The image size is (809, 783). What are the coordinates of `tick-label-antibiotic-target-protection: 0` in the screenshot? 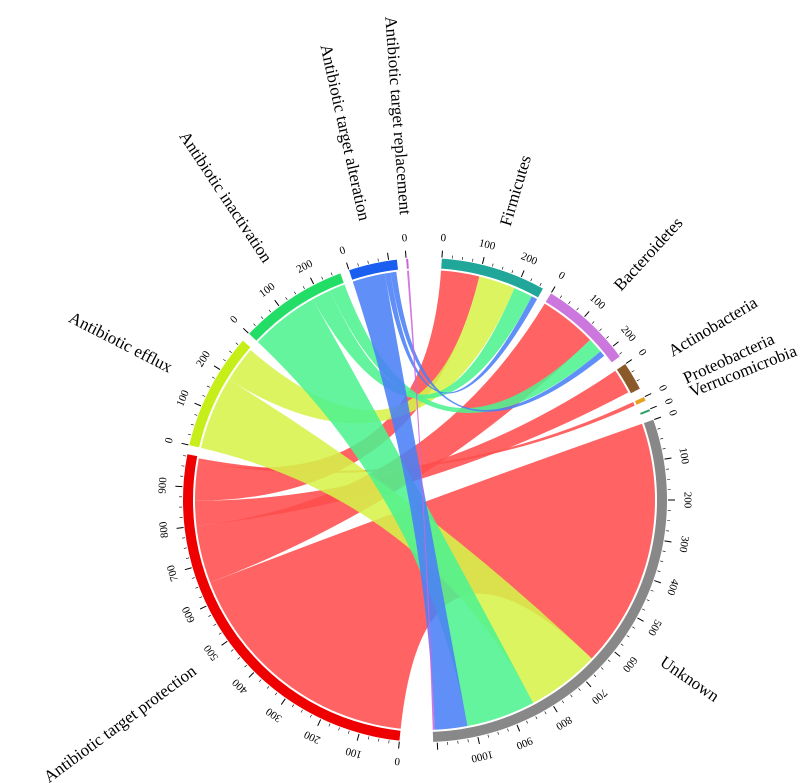 It's located at (396, 761).